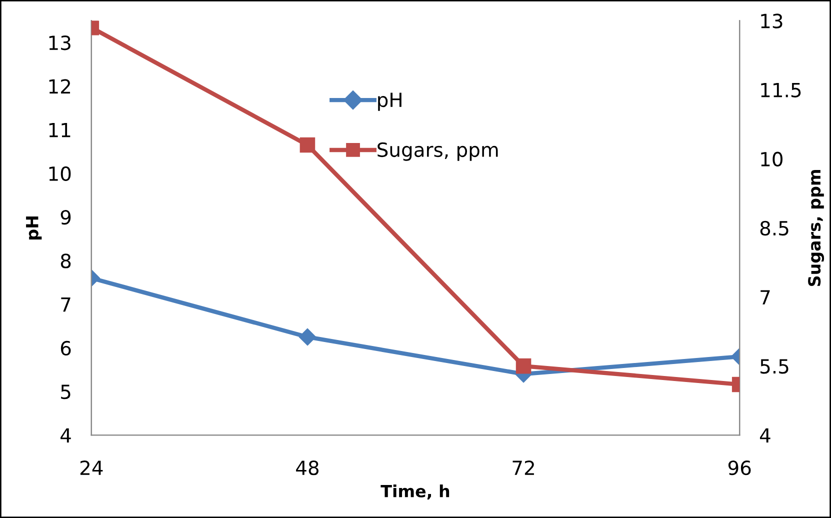  Describe the element at coordinates (34, 228) in the screenshot. I see `y-axis-title: pH` at that location.